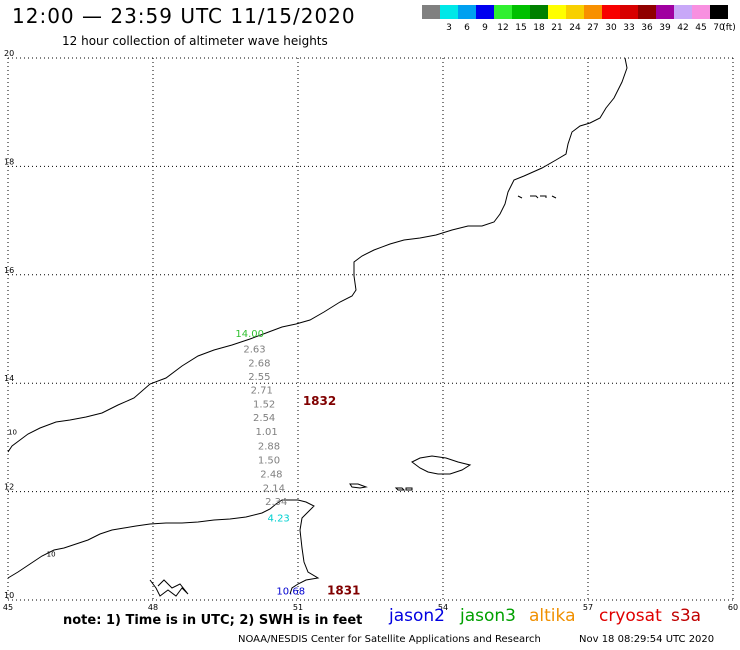 The width and height of the screenshot is (740, 650). Describe the element at coordinates (665, 28) in the screenshot. I see `scale-label: 39` at that location.